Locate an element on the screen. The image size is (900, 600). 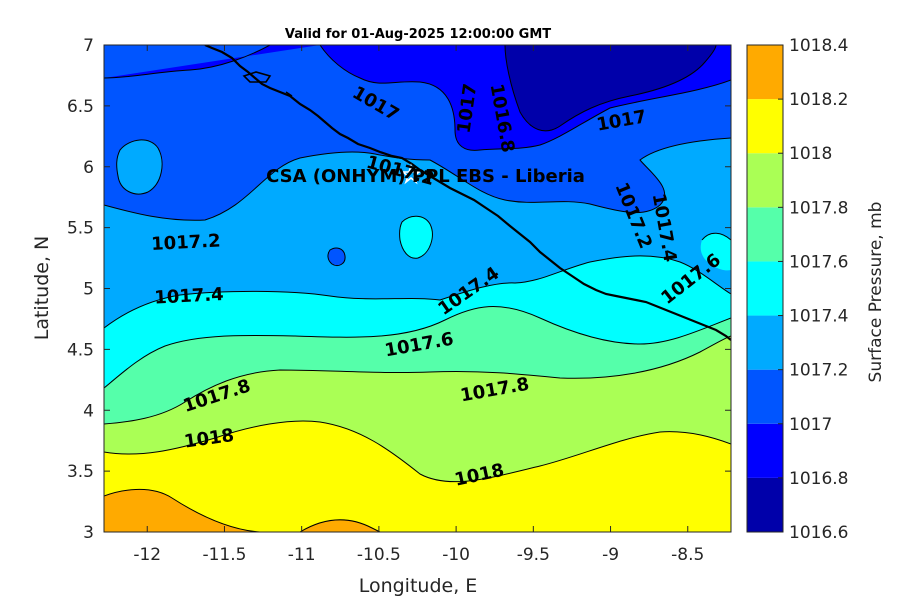
x-tick-label: -12 is located at coordinates (147, 555).